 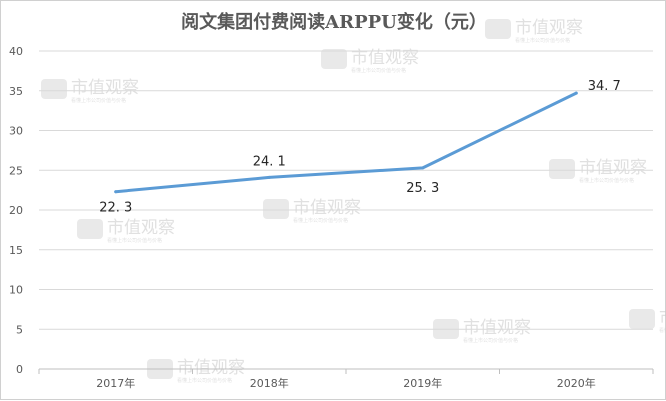 I want to click on y-tick-label: 10, so click(x=16, y=290).